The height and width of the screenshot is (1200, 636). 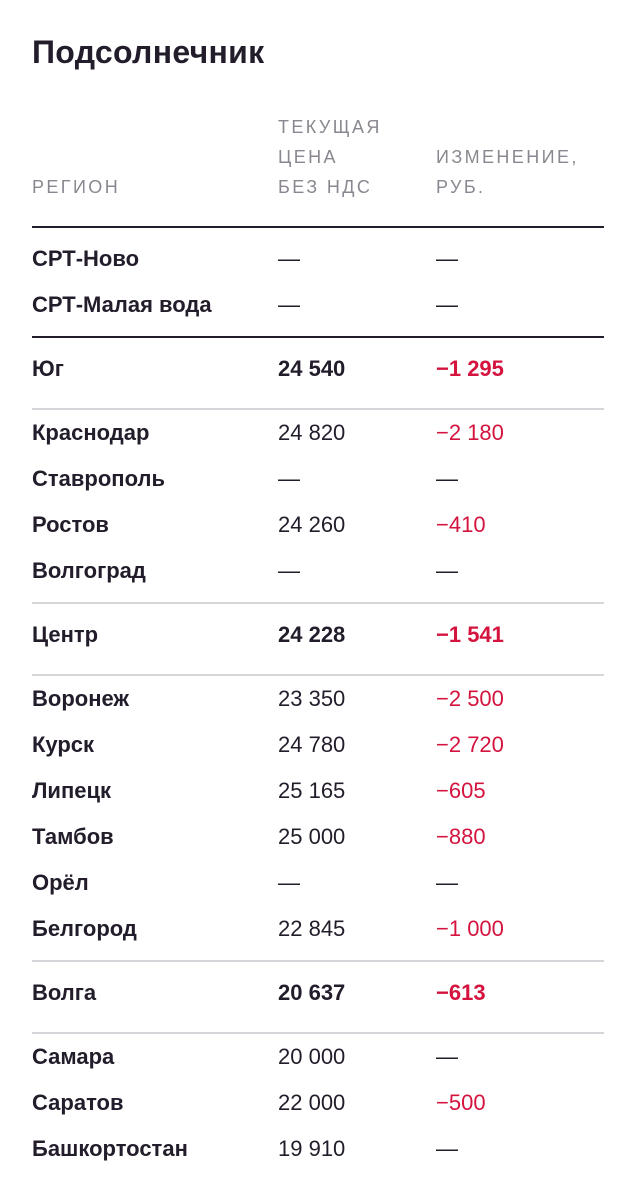 I want to click on table-row: Саратов 22 000 −500, so click(x=318, y=1103).